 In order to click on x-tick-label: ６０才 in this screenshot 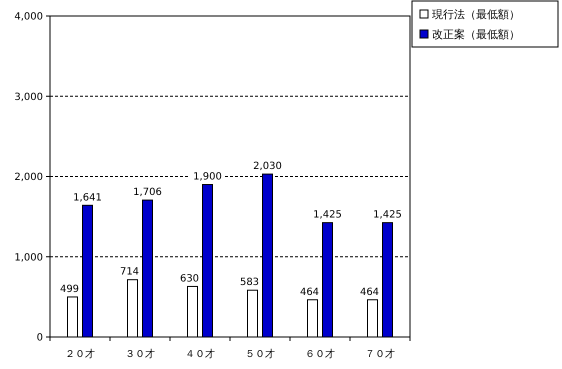, I will do `click(320, 354)`.